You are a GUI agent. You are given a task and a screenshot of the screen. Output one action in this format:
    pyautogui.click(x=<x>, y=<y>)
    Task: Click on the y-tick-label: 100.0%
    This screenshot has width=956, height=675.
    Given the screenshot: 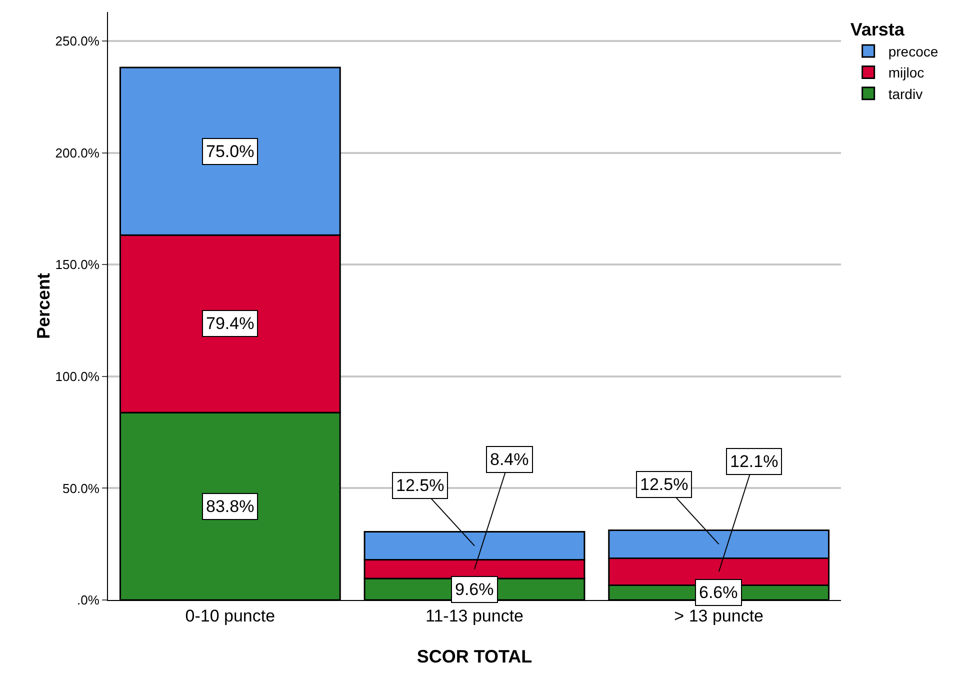 What is the action you would take?
    pyautogui.click(x=77, y=376)
    